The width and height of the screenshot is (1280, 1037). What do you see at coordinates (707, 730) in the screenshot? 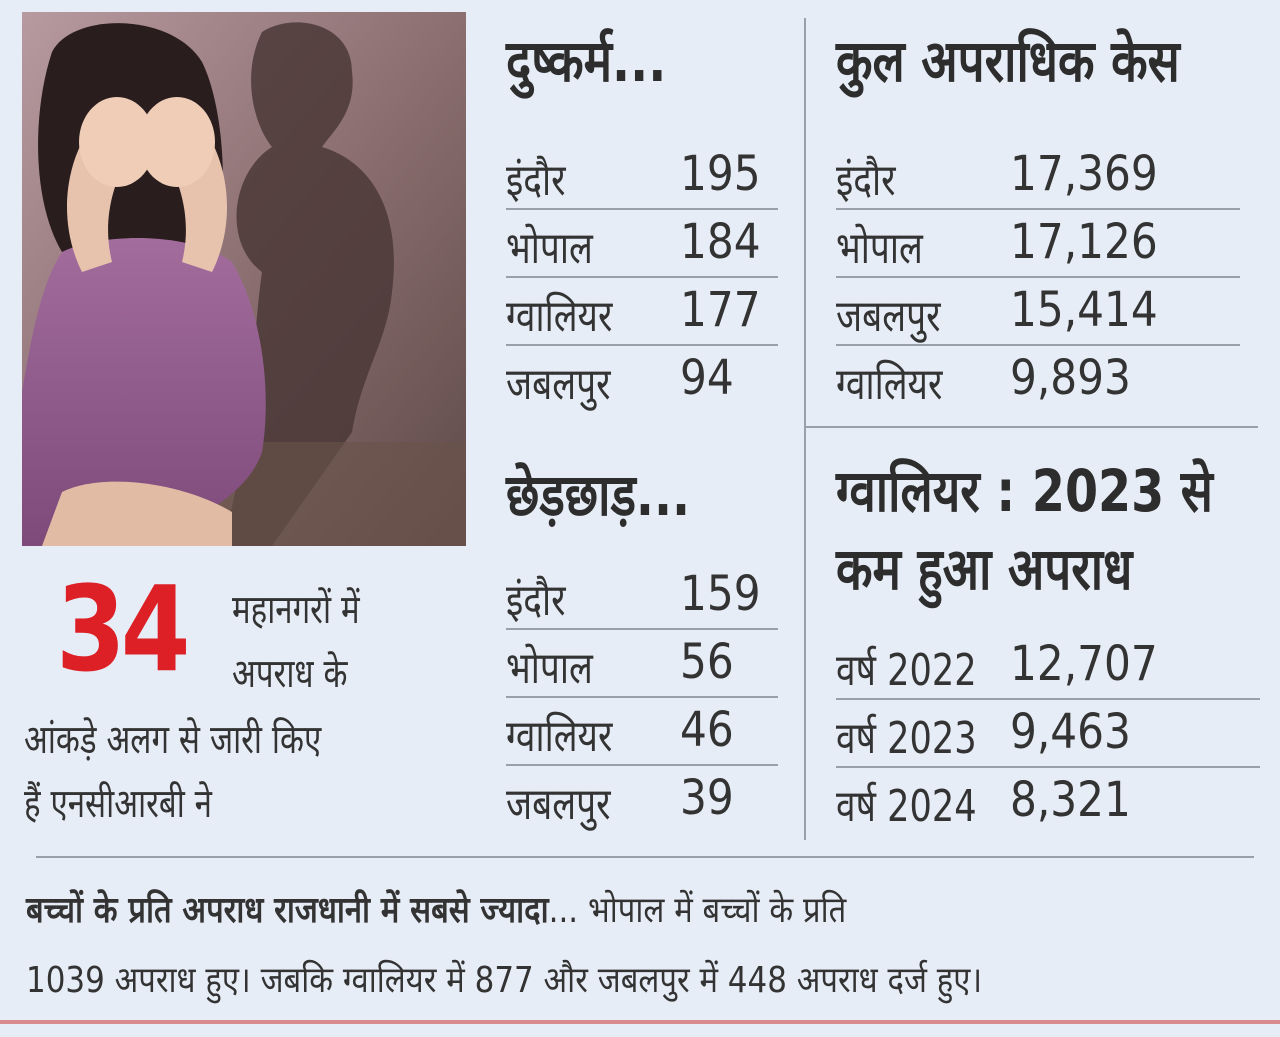
I see `case-count: 46` at bounding box center [707, 730].